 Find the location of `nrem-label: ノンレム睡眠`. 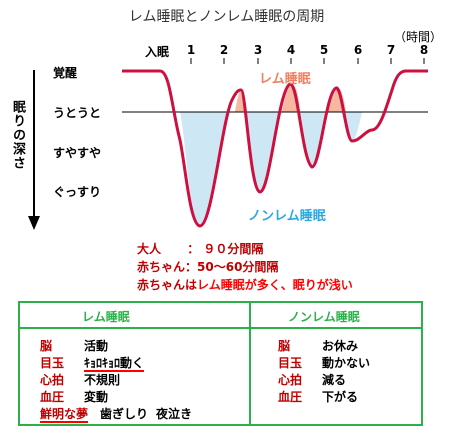

nrem-label: ノンレム睡眠 is located at coordinates (287, 216).